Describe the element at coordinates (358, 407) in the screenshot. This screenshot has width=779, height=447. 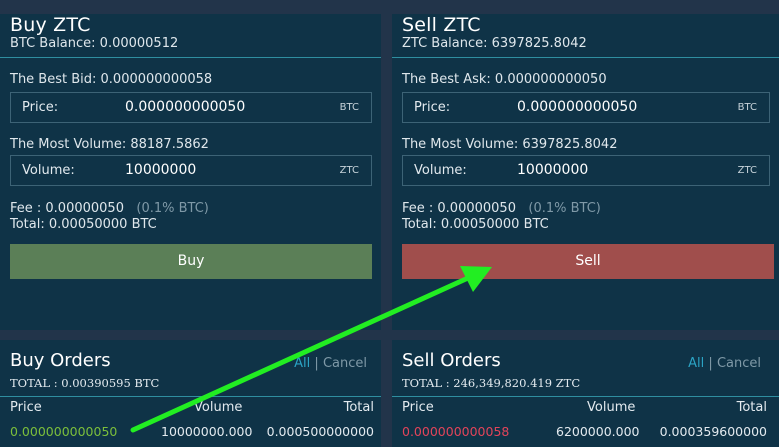
I see `buy-orders-col-total: Total` at that location.